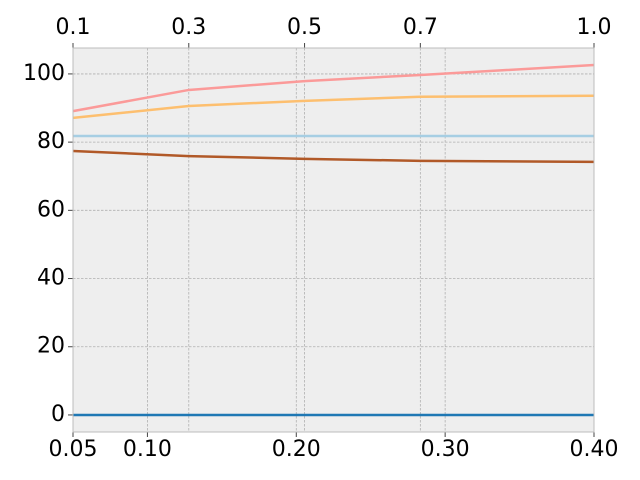  I want to click on y-tick-label: 100, so click(44, 73).